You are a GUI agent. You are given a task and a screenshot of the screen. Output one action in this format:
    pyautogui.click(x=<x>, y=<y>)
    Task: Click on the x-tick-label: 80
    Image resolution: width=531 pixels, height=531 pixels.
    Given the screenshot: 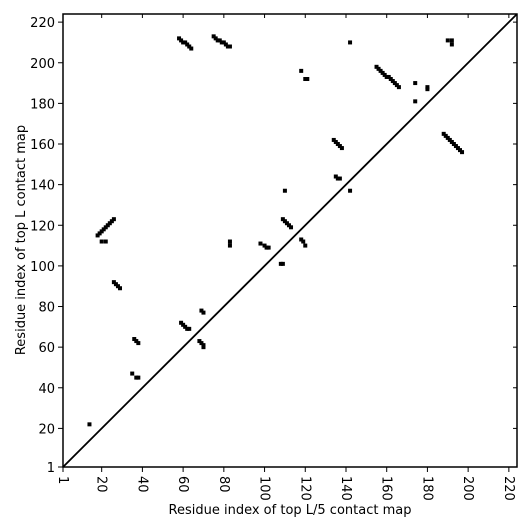 What is the action you would take?
    pyautogui.click(x=223, y=484)
    